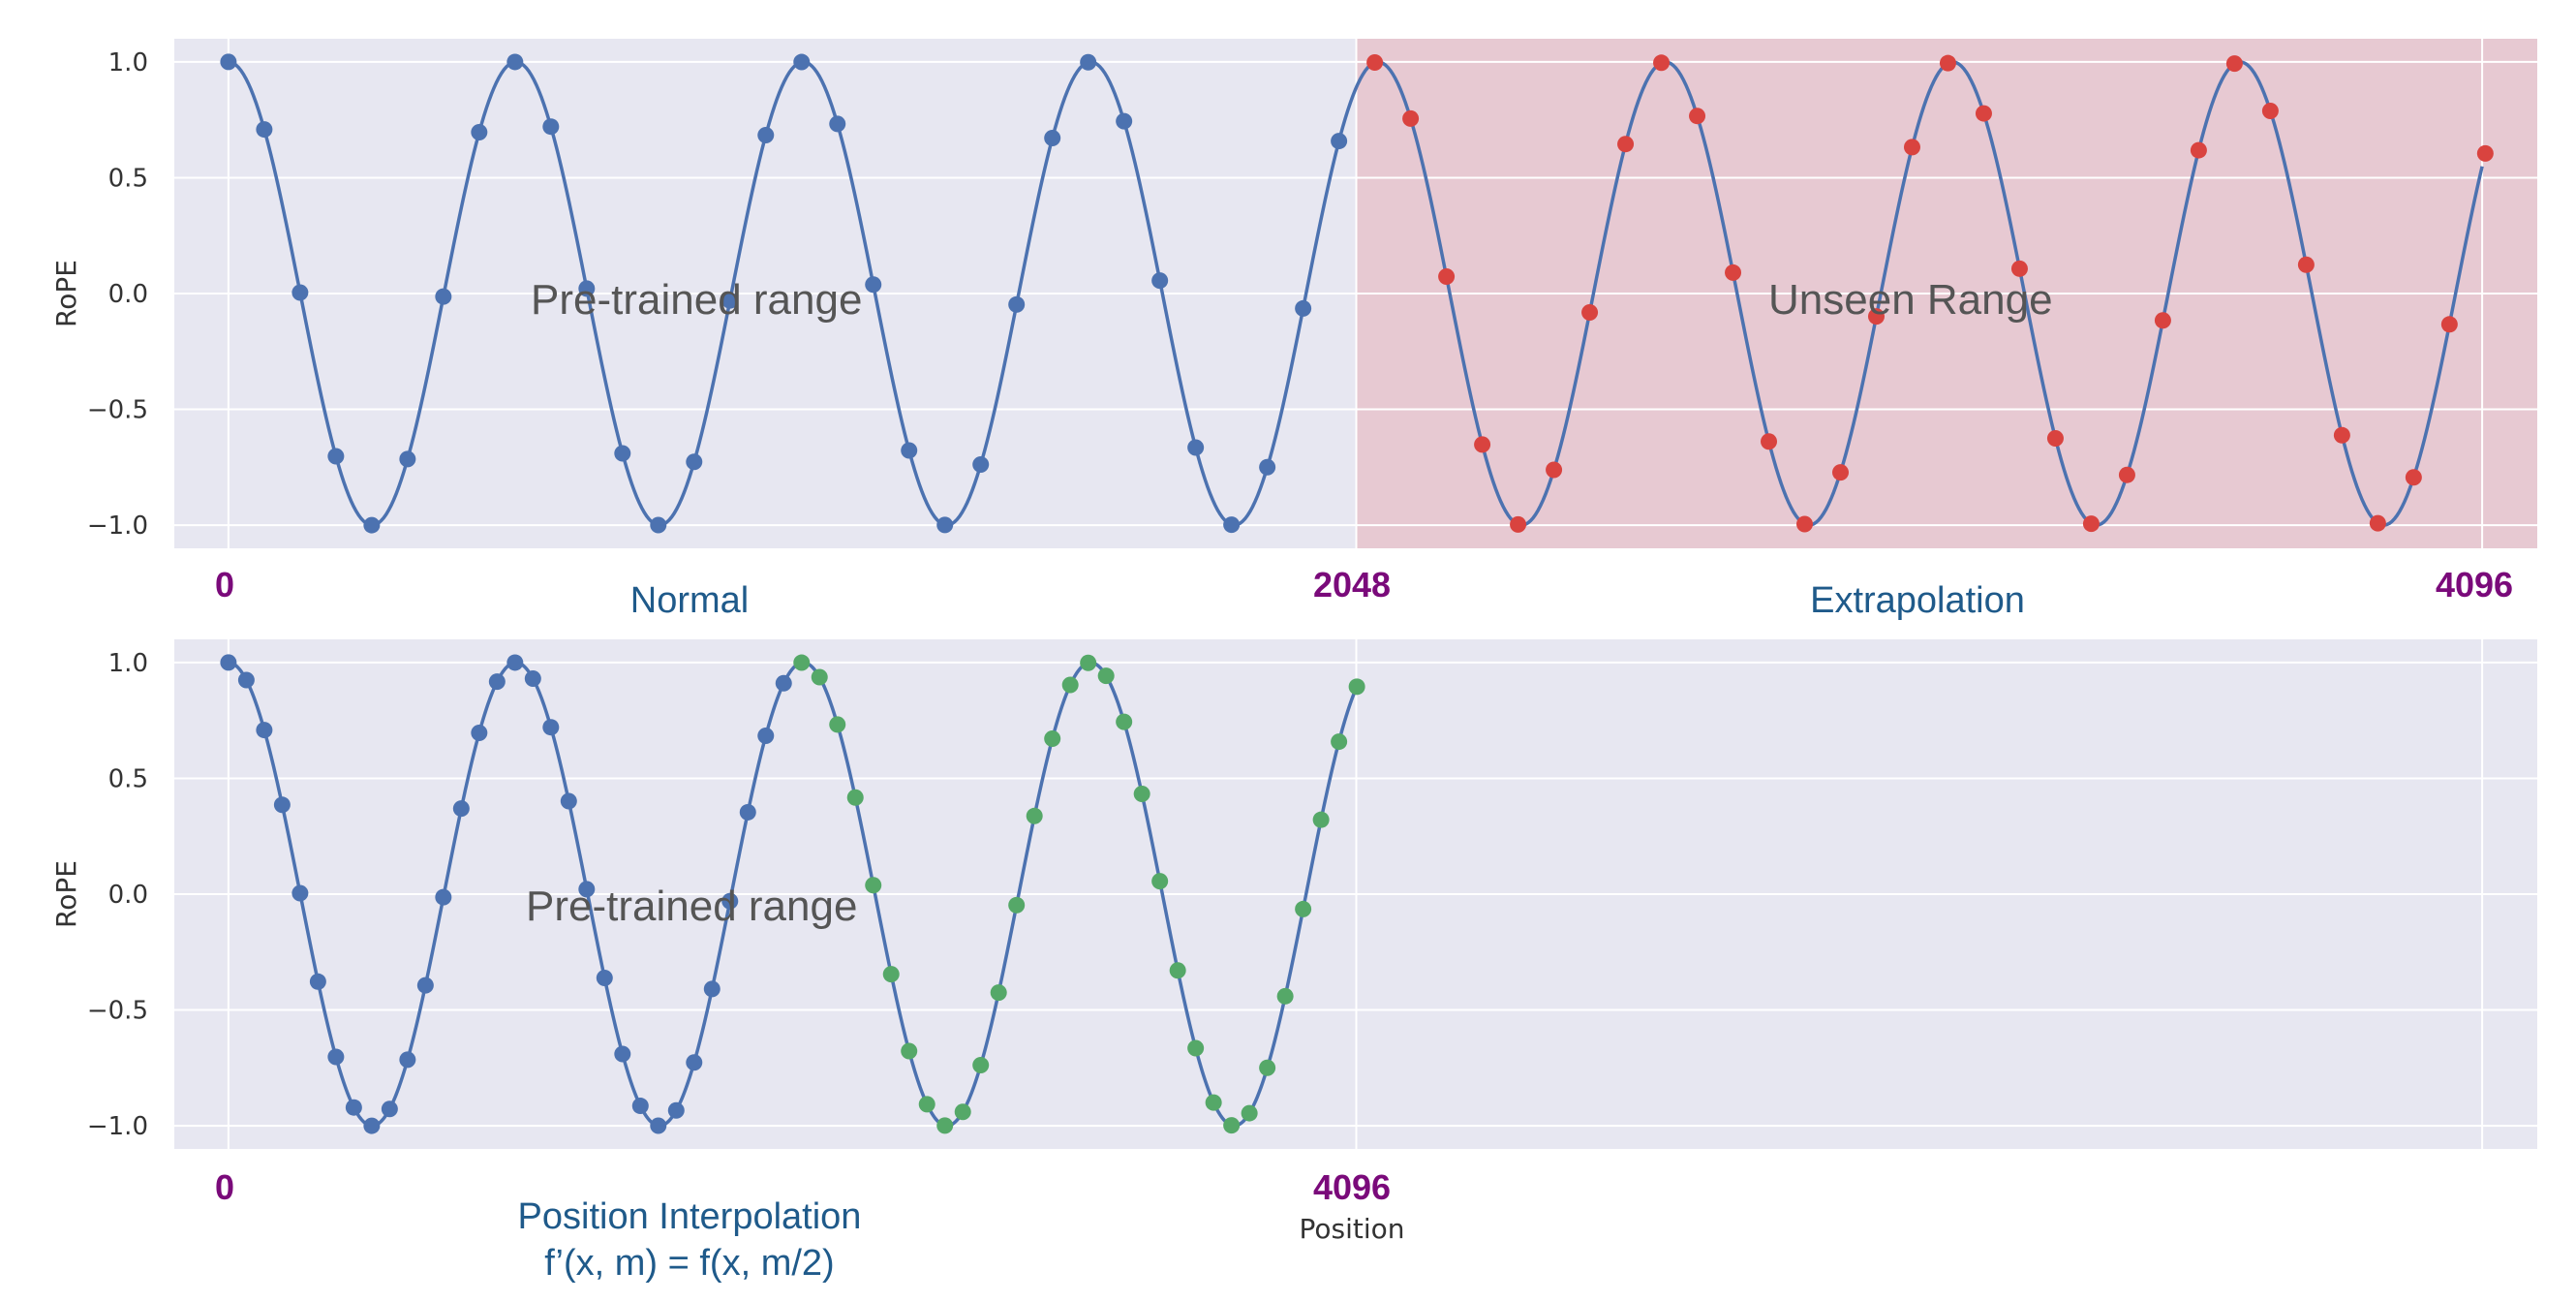 This screenshot has width=2576, height=1302. Describe the element at coordinates (224, 1187) in the screenshot. I see `bottom-position-label-0: 0` at that location.